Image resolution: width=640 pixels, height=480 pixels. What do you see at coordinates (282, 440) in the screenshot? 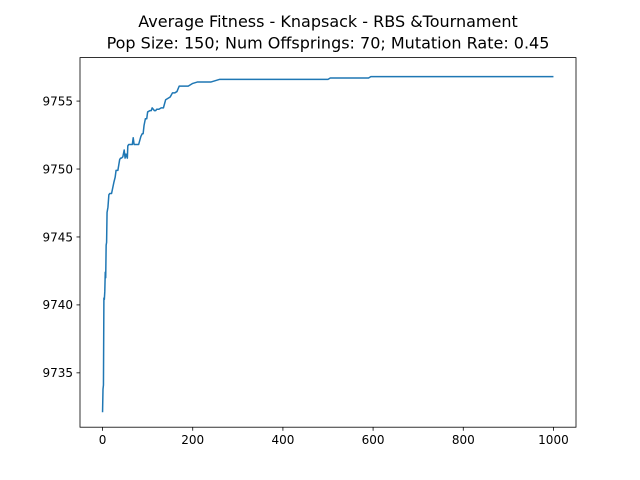
I see `x-tick-label: 400` at bounding box center [282, 440].